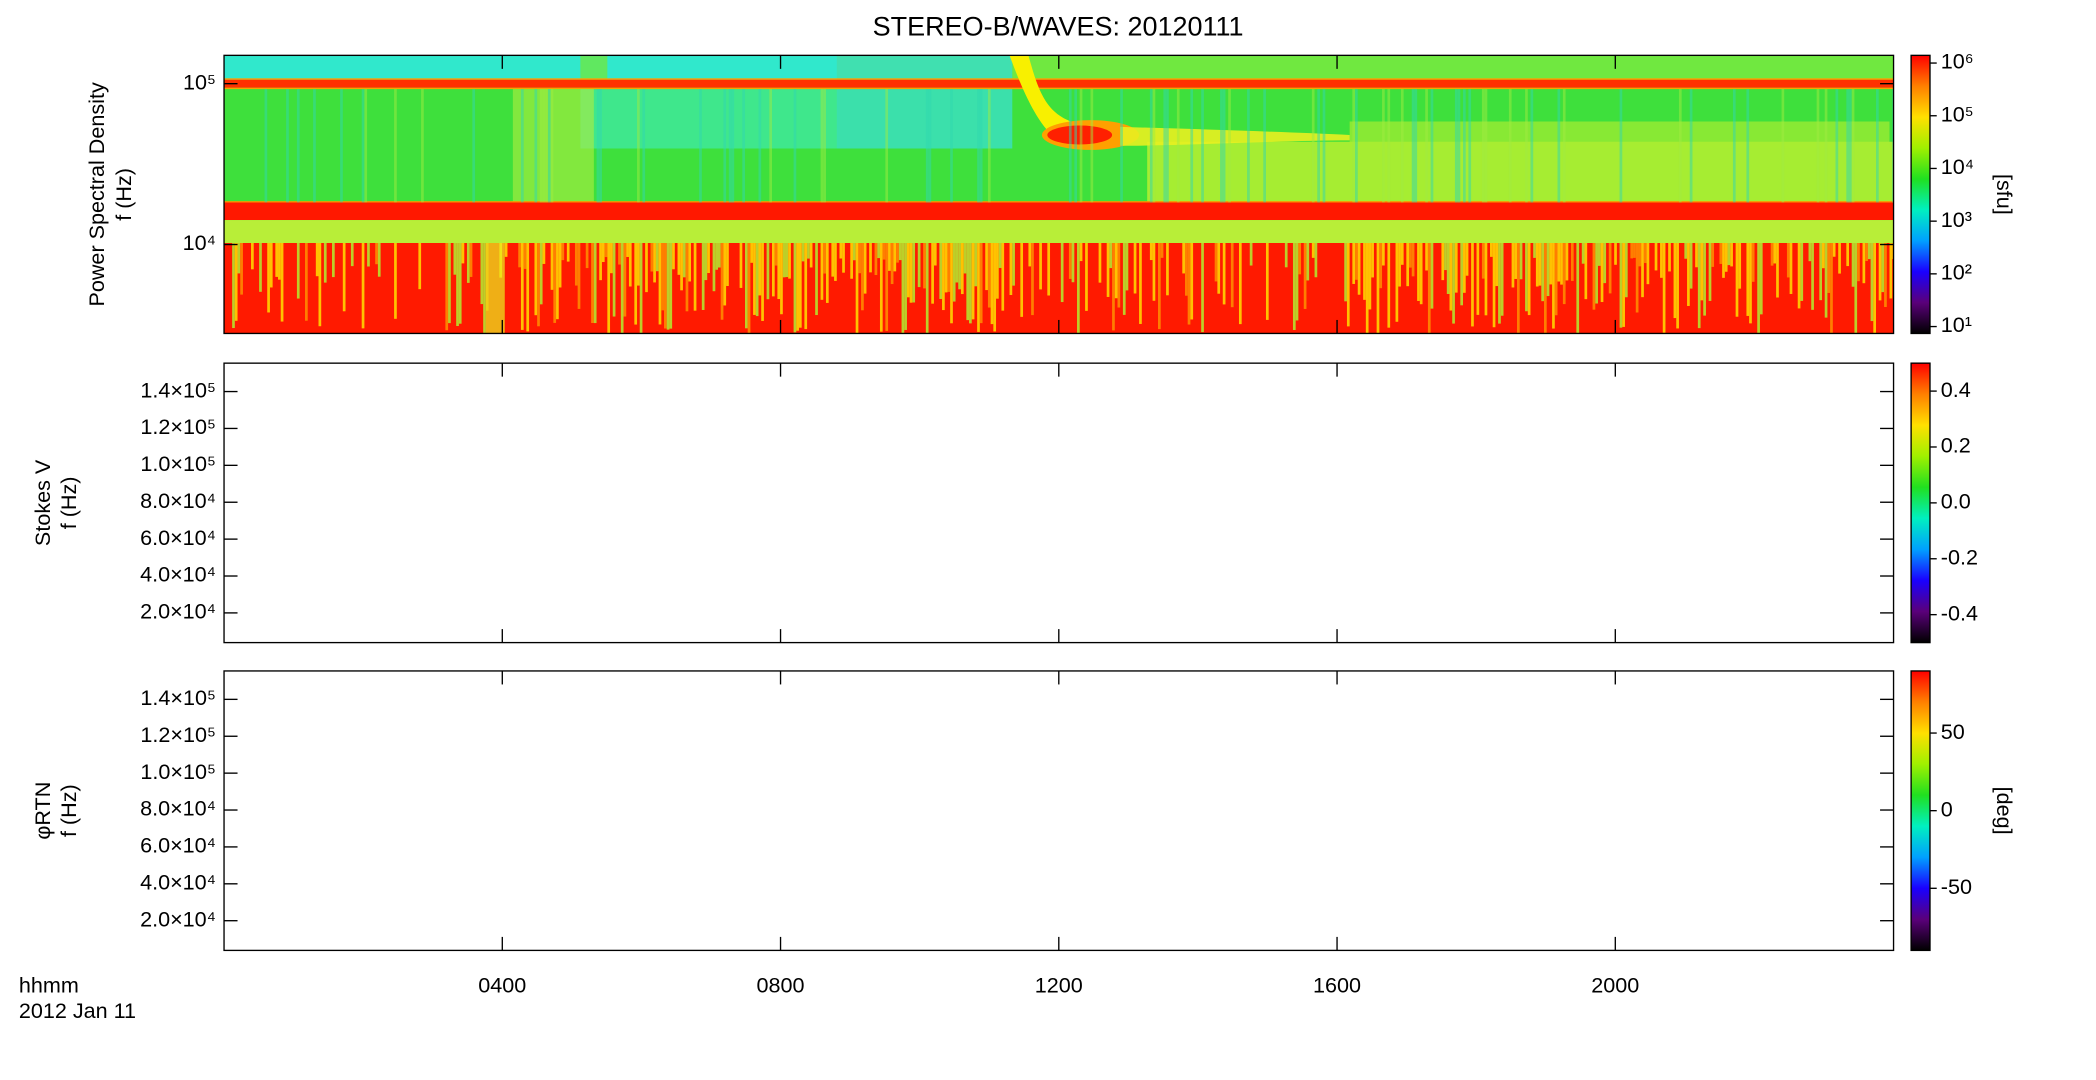  Describe the element at coordinates (77, 1010) in the screenshot. I see `date-label: 2012 Jan 11` at that location.